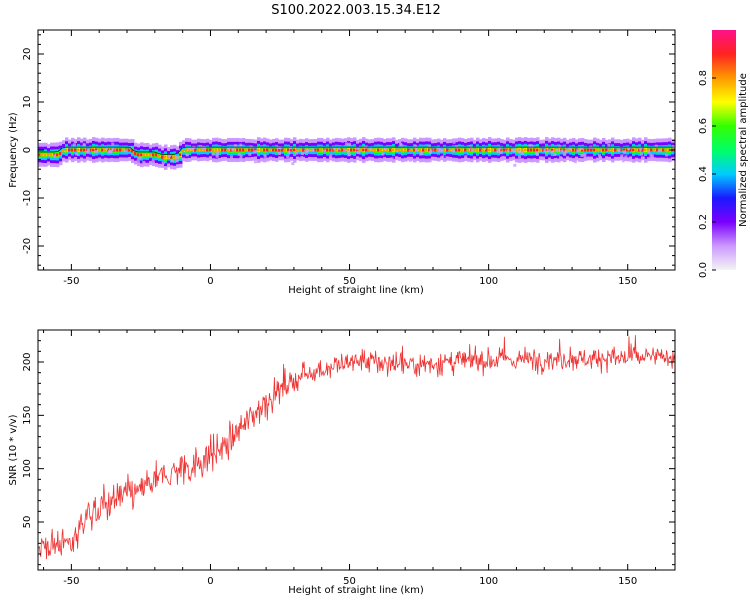 The height and width of the screenshot is (600, 750). I want to click on x-tick-label: 100, so click(488, 581).